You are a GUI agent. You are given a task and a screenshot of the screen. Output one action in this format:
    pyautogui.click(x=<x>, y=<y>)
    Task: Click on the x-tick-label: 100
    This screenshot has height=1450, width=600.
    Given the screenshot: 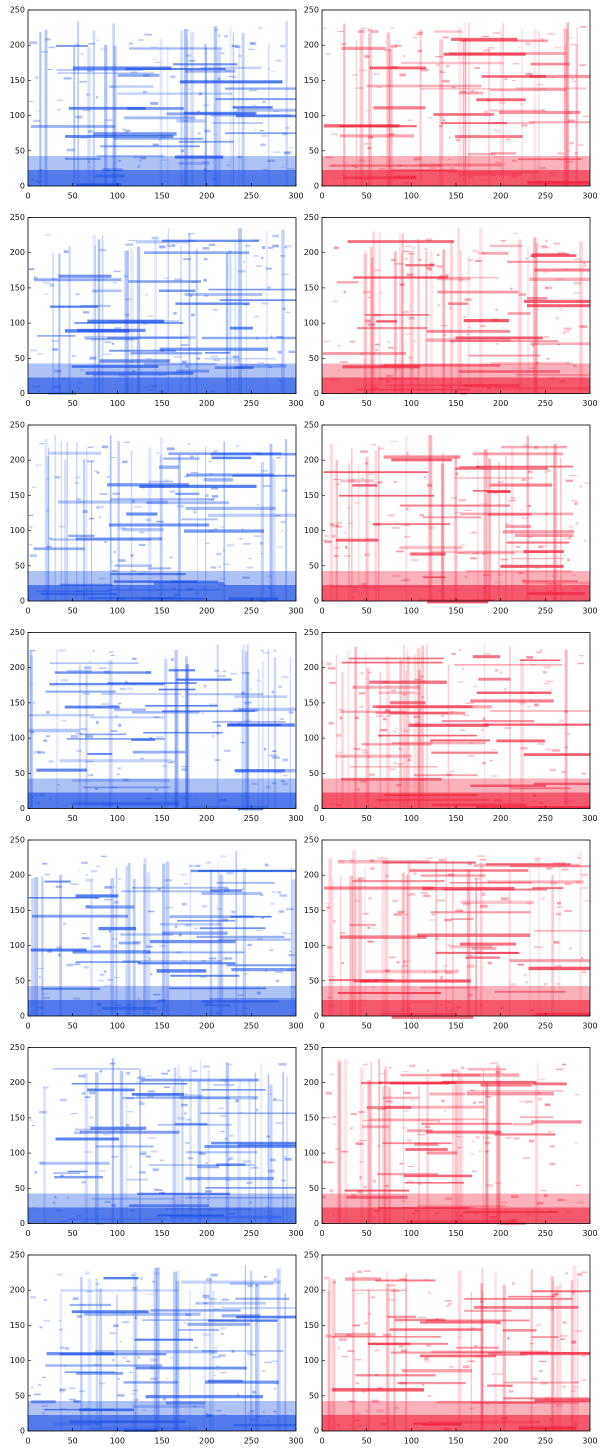 What is the action you would take?
    pyautogui.click(x=411, y=196)
    